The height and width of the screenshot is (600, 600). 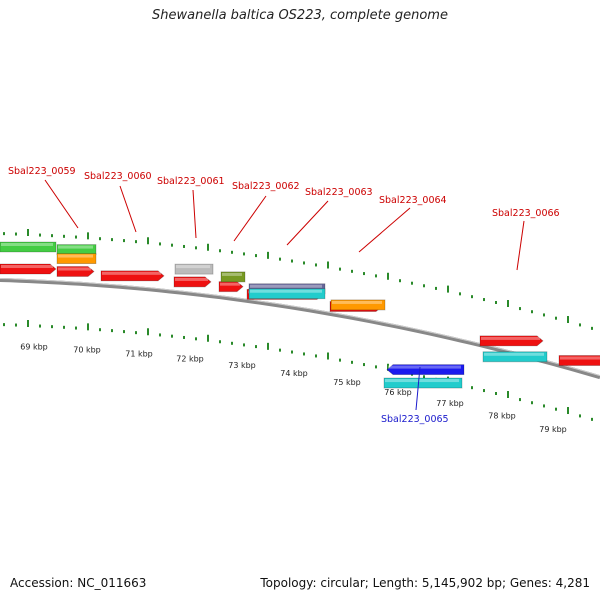 I want to click on cds-reverse-feature, so click(x=425, y=369).